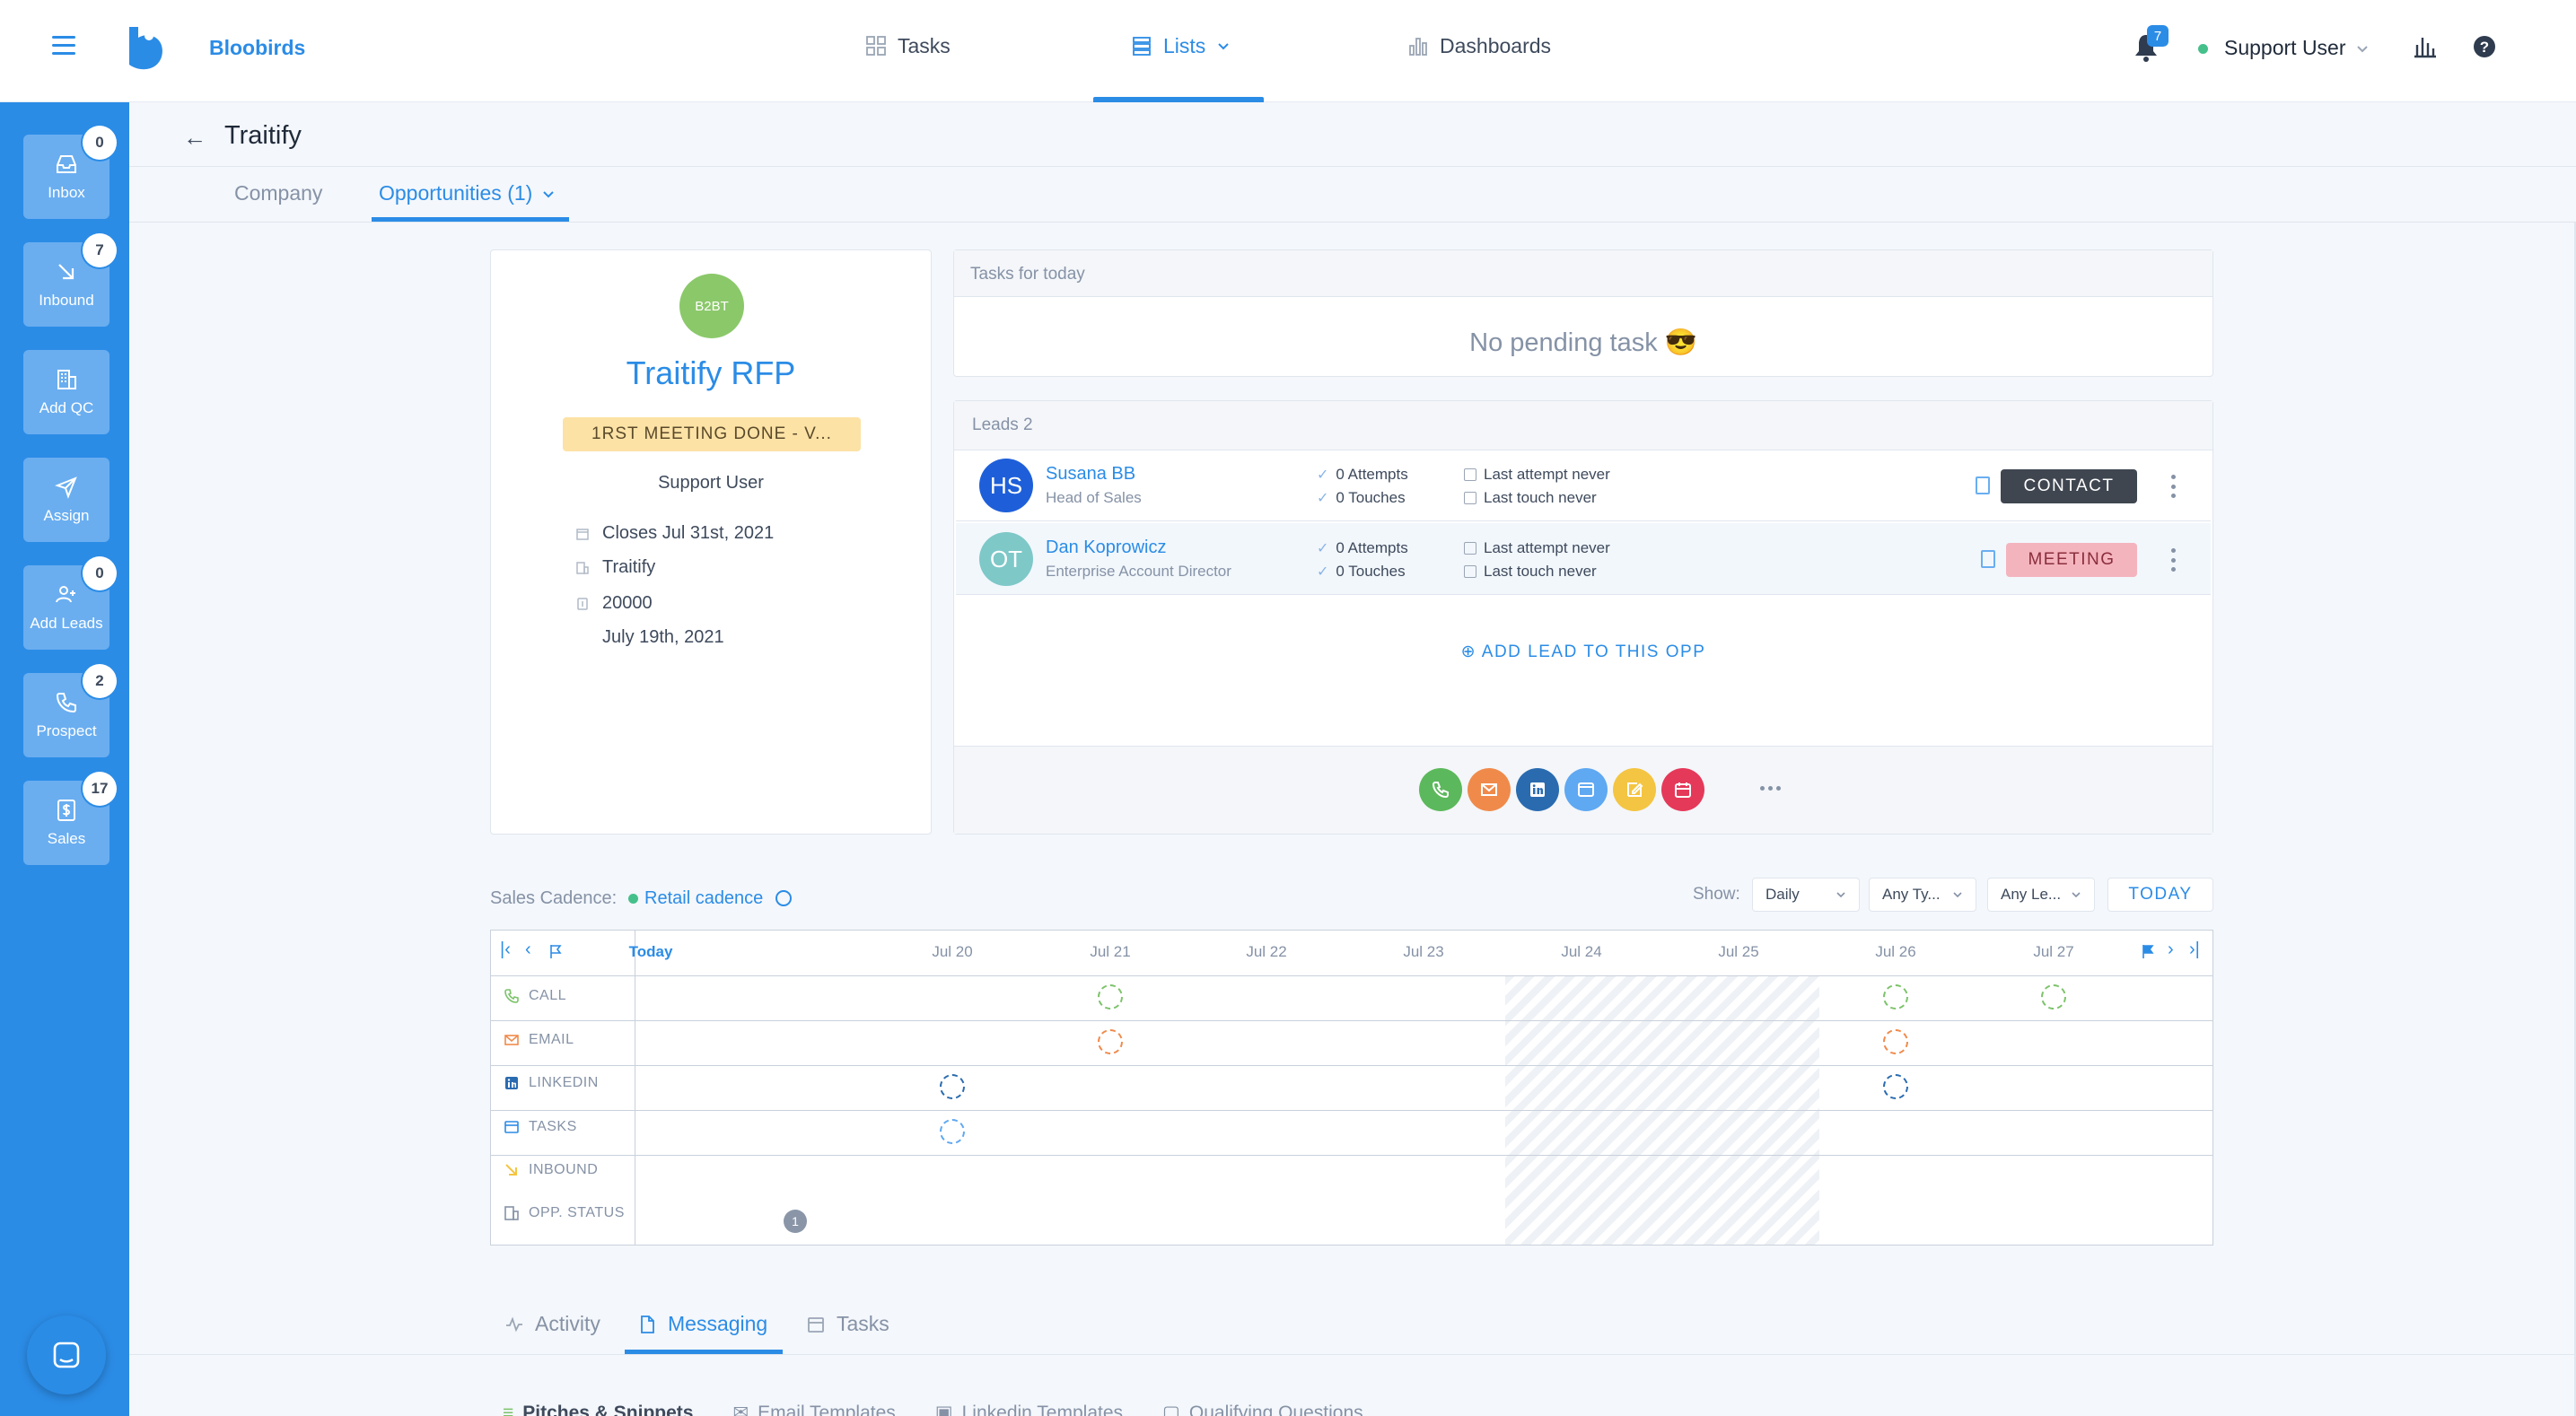 The width and height of the screenshot is (2576, 1416). Describe the element at coordinates (598, 1409) in the screenshot. I see `subtab-pitches: ≡ Pitches & Snippets` at that location.